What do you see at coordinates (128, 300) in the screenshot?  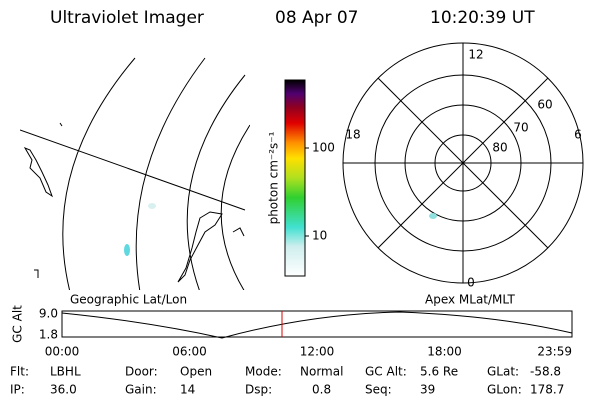 I see `map-title: Geographic Lat/Lon` at bounding box center [128, 300].